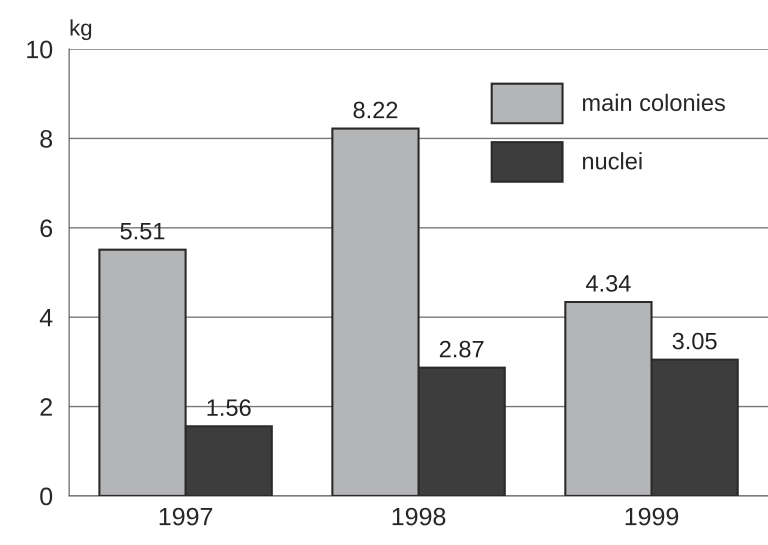  Describe the element at coordinates (653, 103) in the screenshot. I see `legend-label: main colonies` at that location.